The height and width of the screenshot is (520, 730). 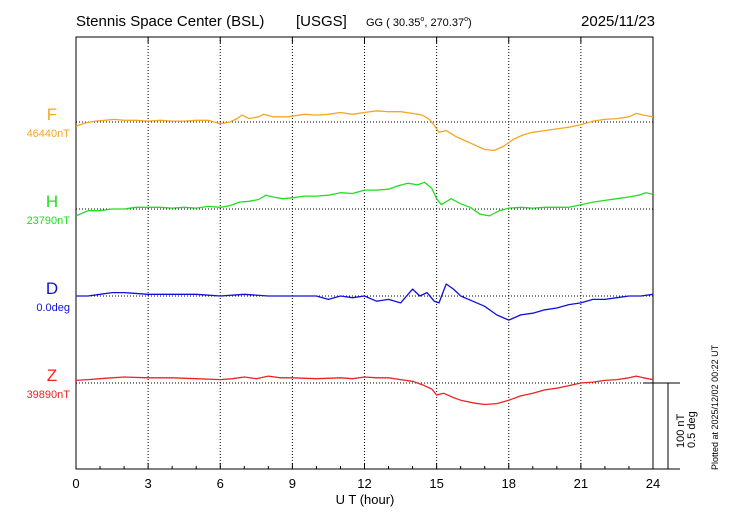 I want to click on station-name: Stennis Space Center (BSL), so click(x=170, y=21).